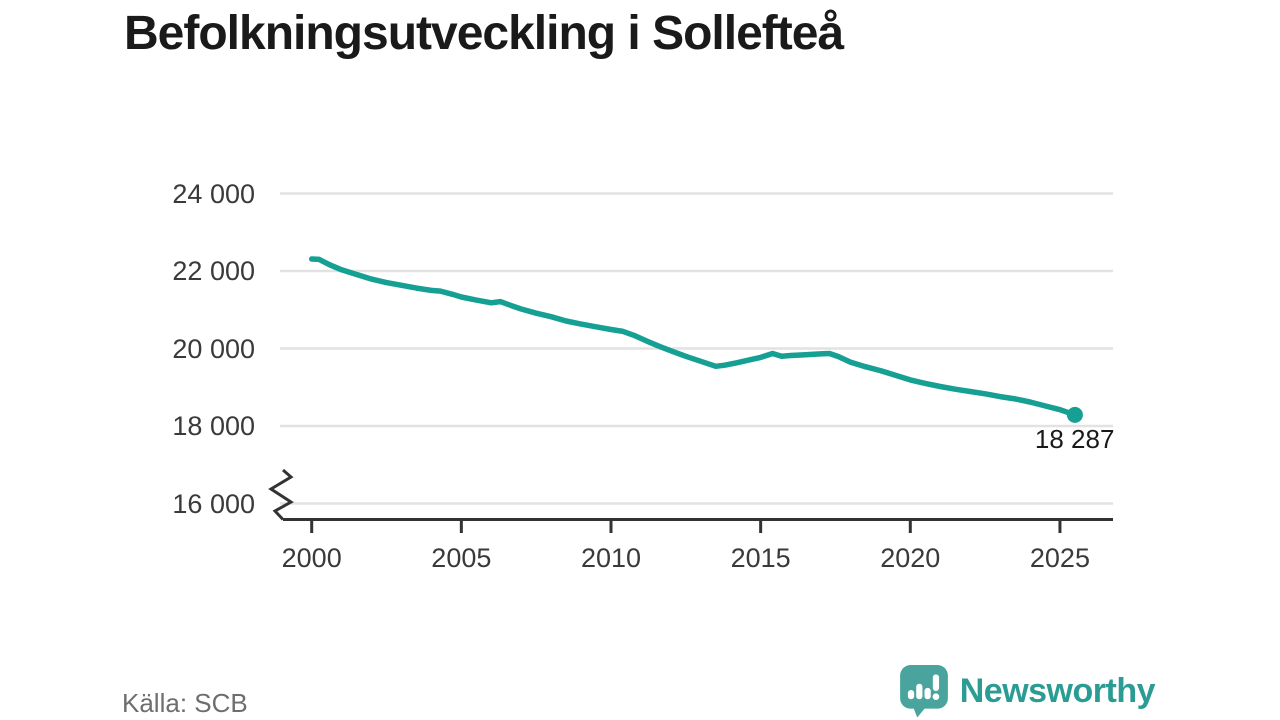  What do you see at coordinates (213, 348) in the screenshot?
I see `y-tick-label: 20 000` at bounding box center [213, 348].